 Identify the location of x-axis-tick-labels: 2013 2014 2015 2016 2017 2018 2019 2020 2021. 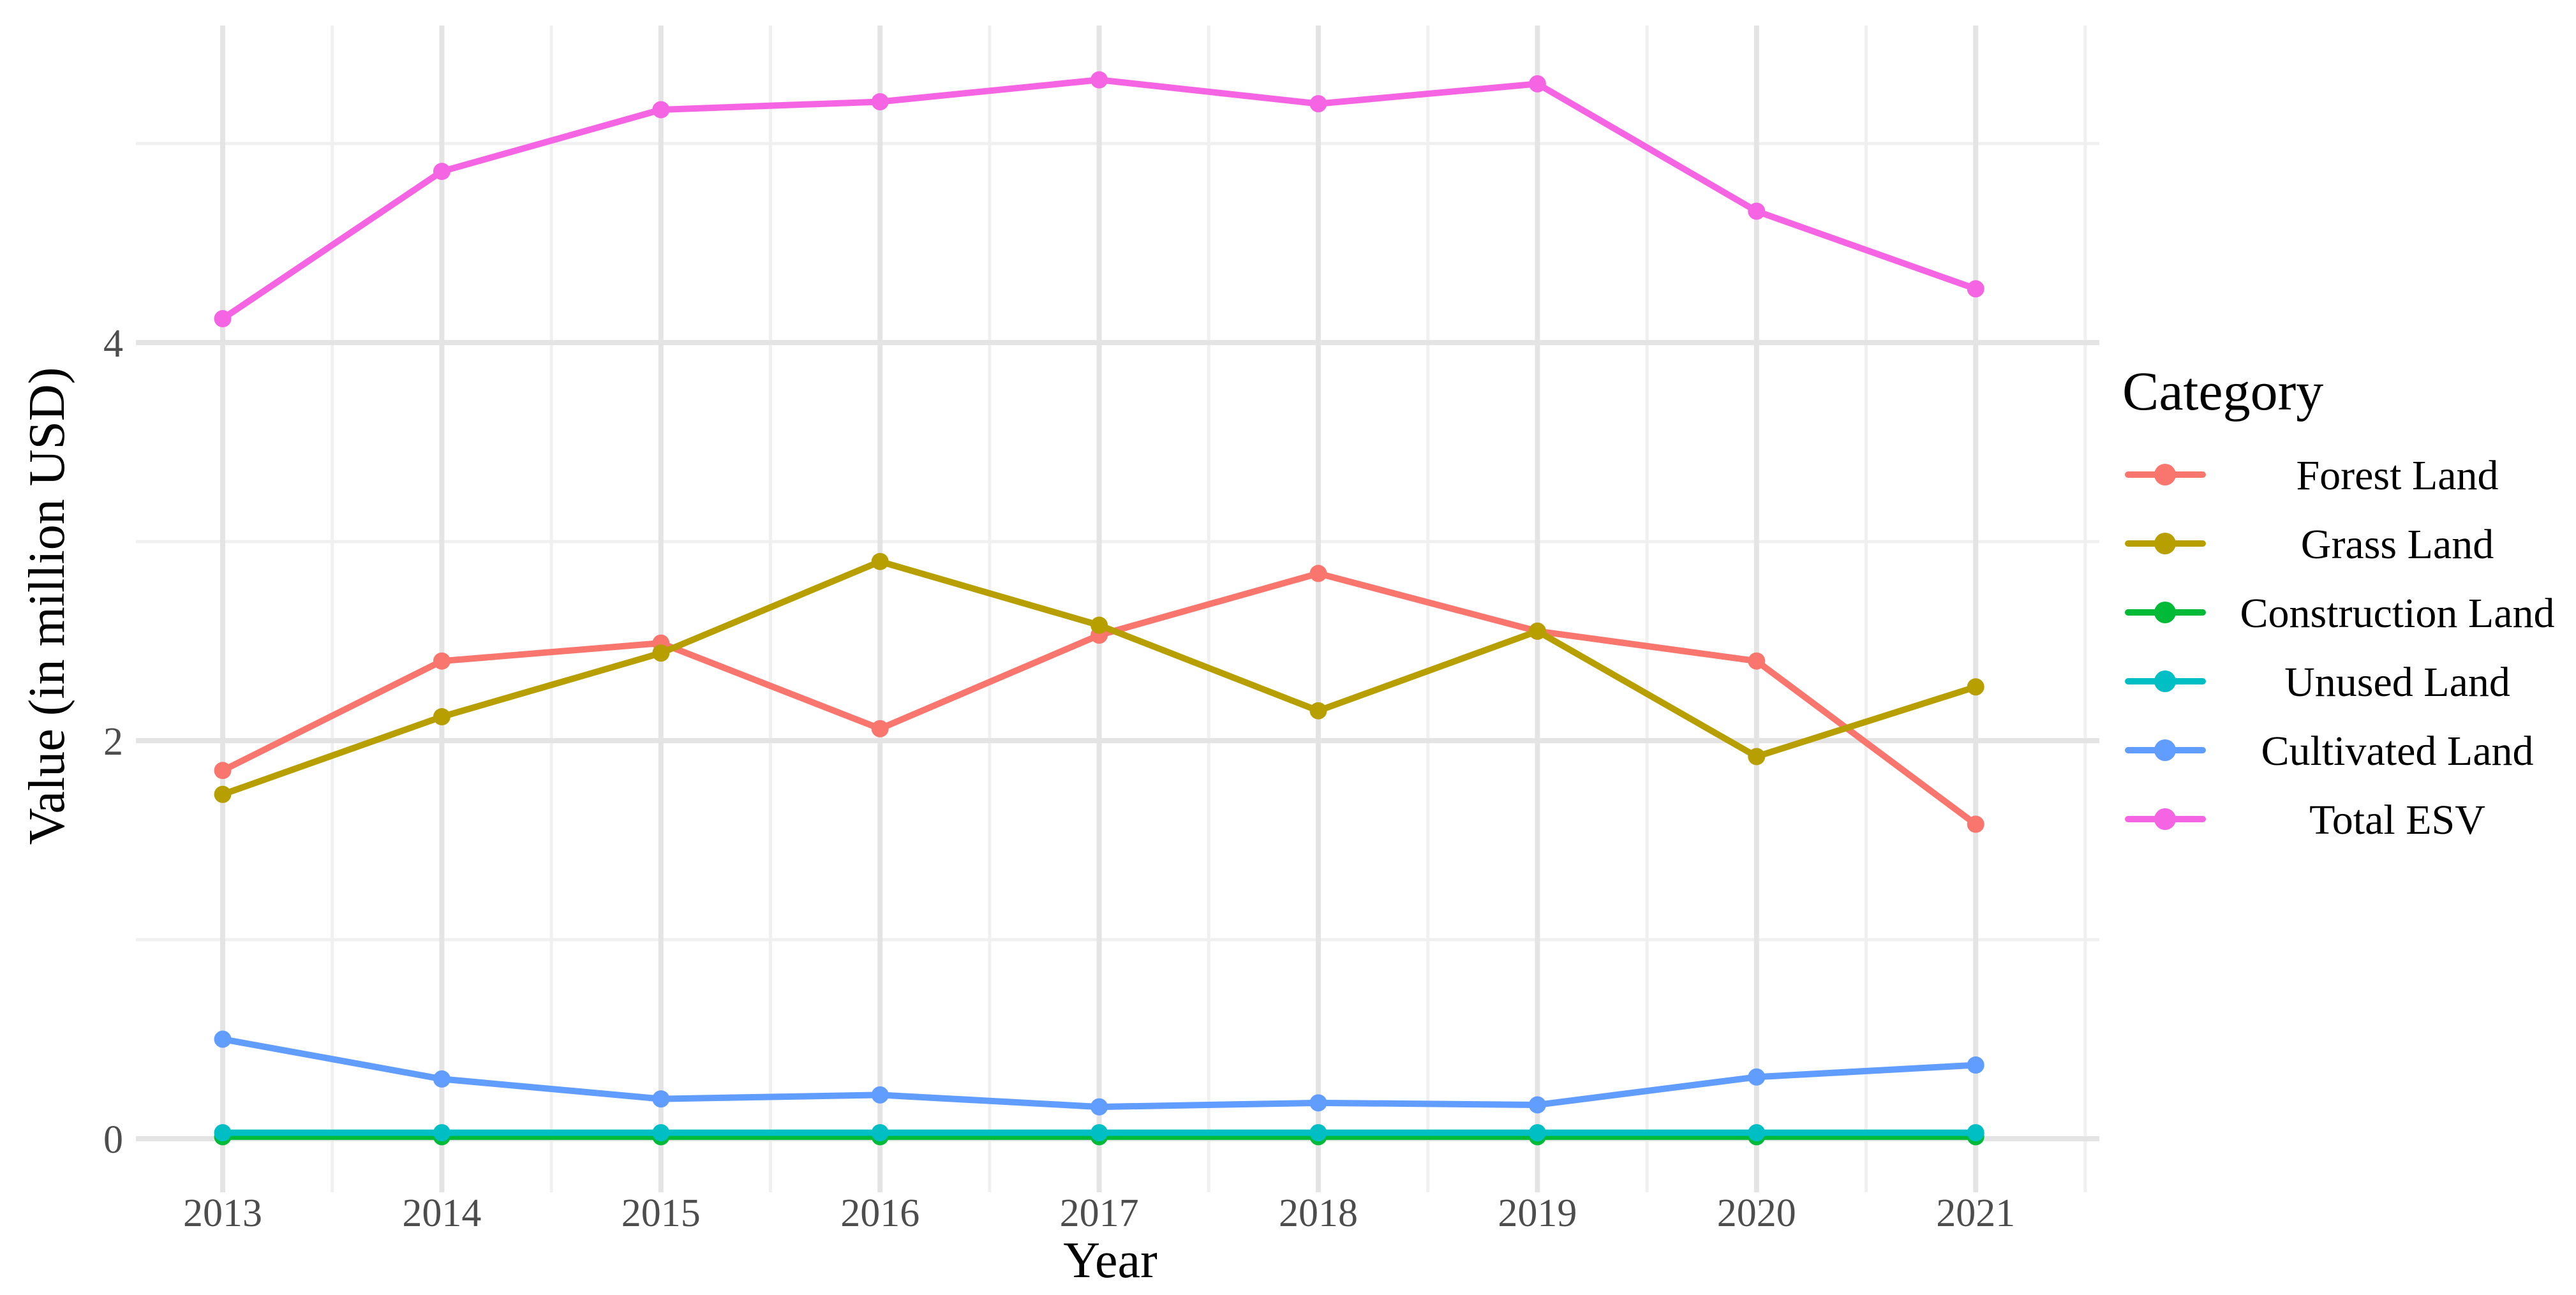
(1099, 1213).